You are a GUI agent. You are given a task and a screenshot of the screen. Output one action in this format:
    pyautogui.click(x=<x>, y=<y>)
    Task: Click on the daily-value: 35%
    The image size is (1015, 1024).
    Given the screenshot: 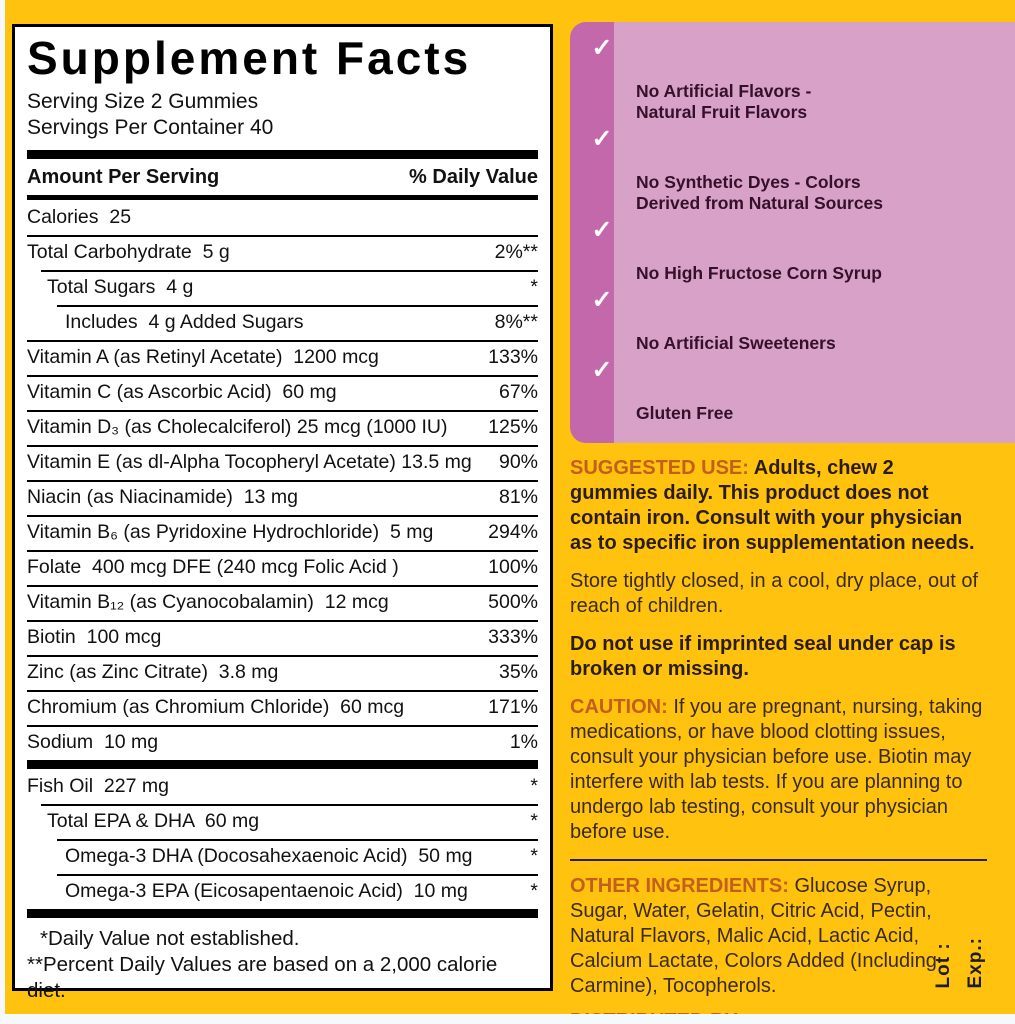 What is the action you would take?
    pyautogui.click(x=518, y=671)
    